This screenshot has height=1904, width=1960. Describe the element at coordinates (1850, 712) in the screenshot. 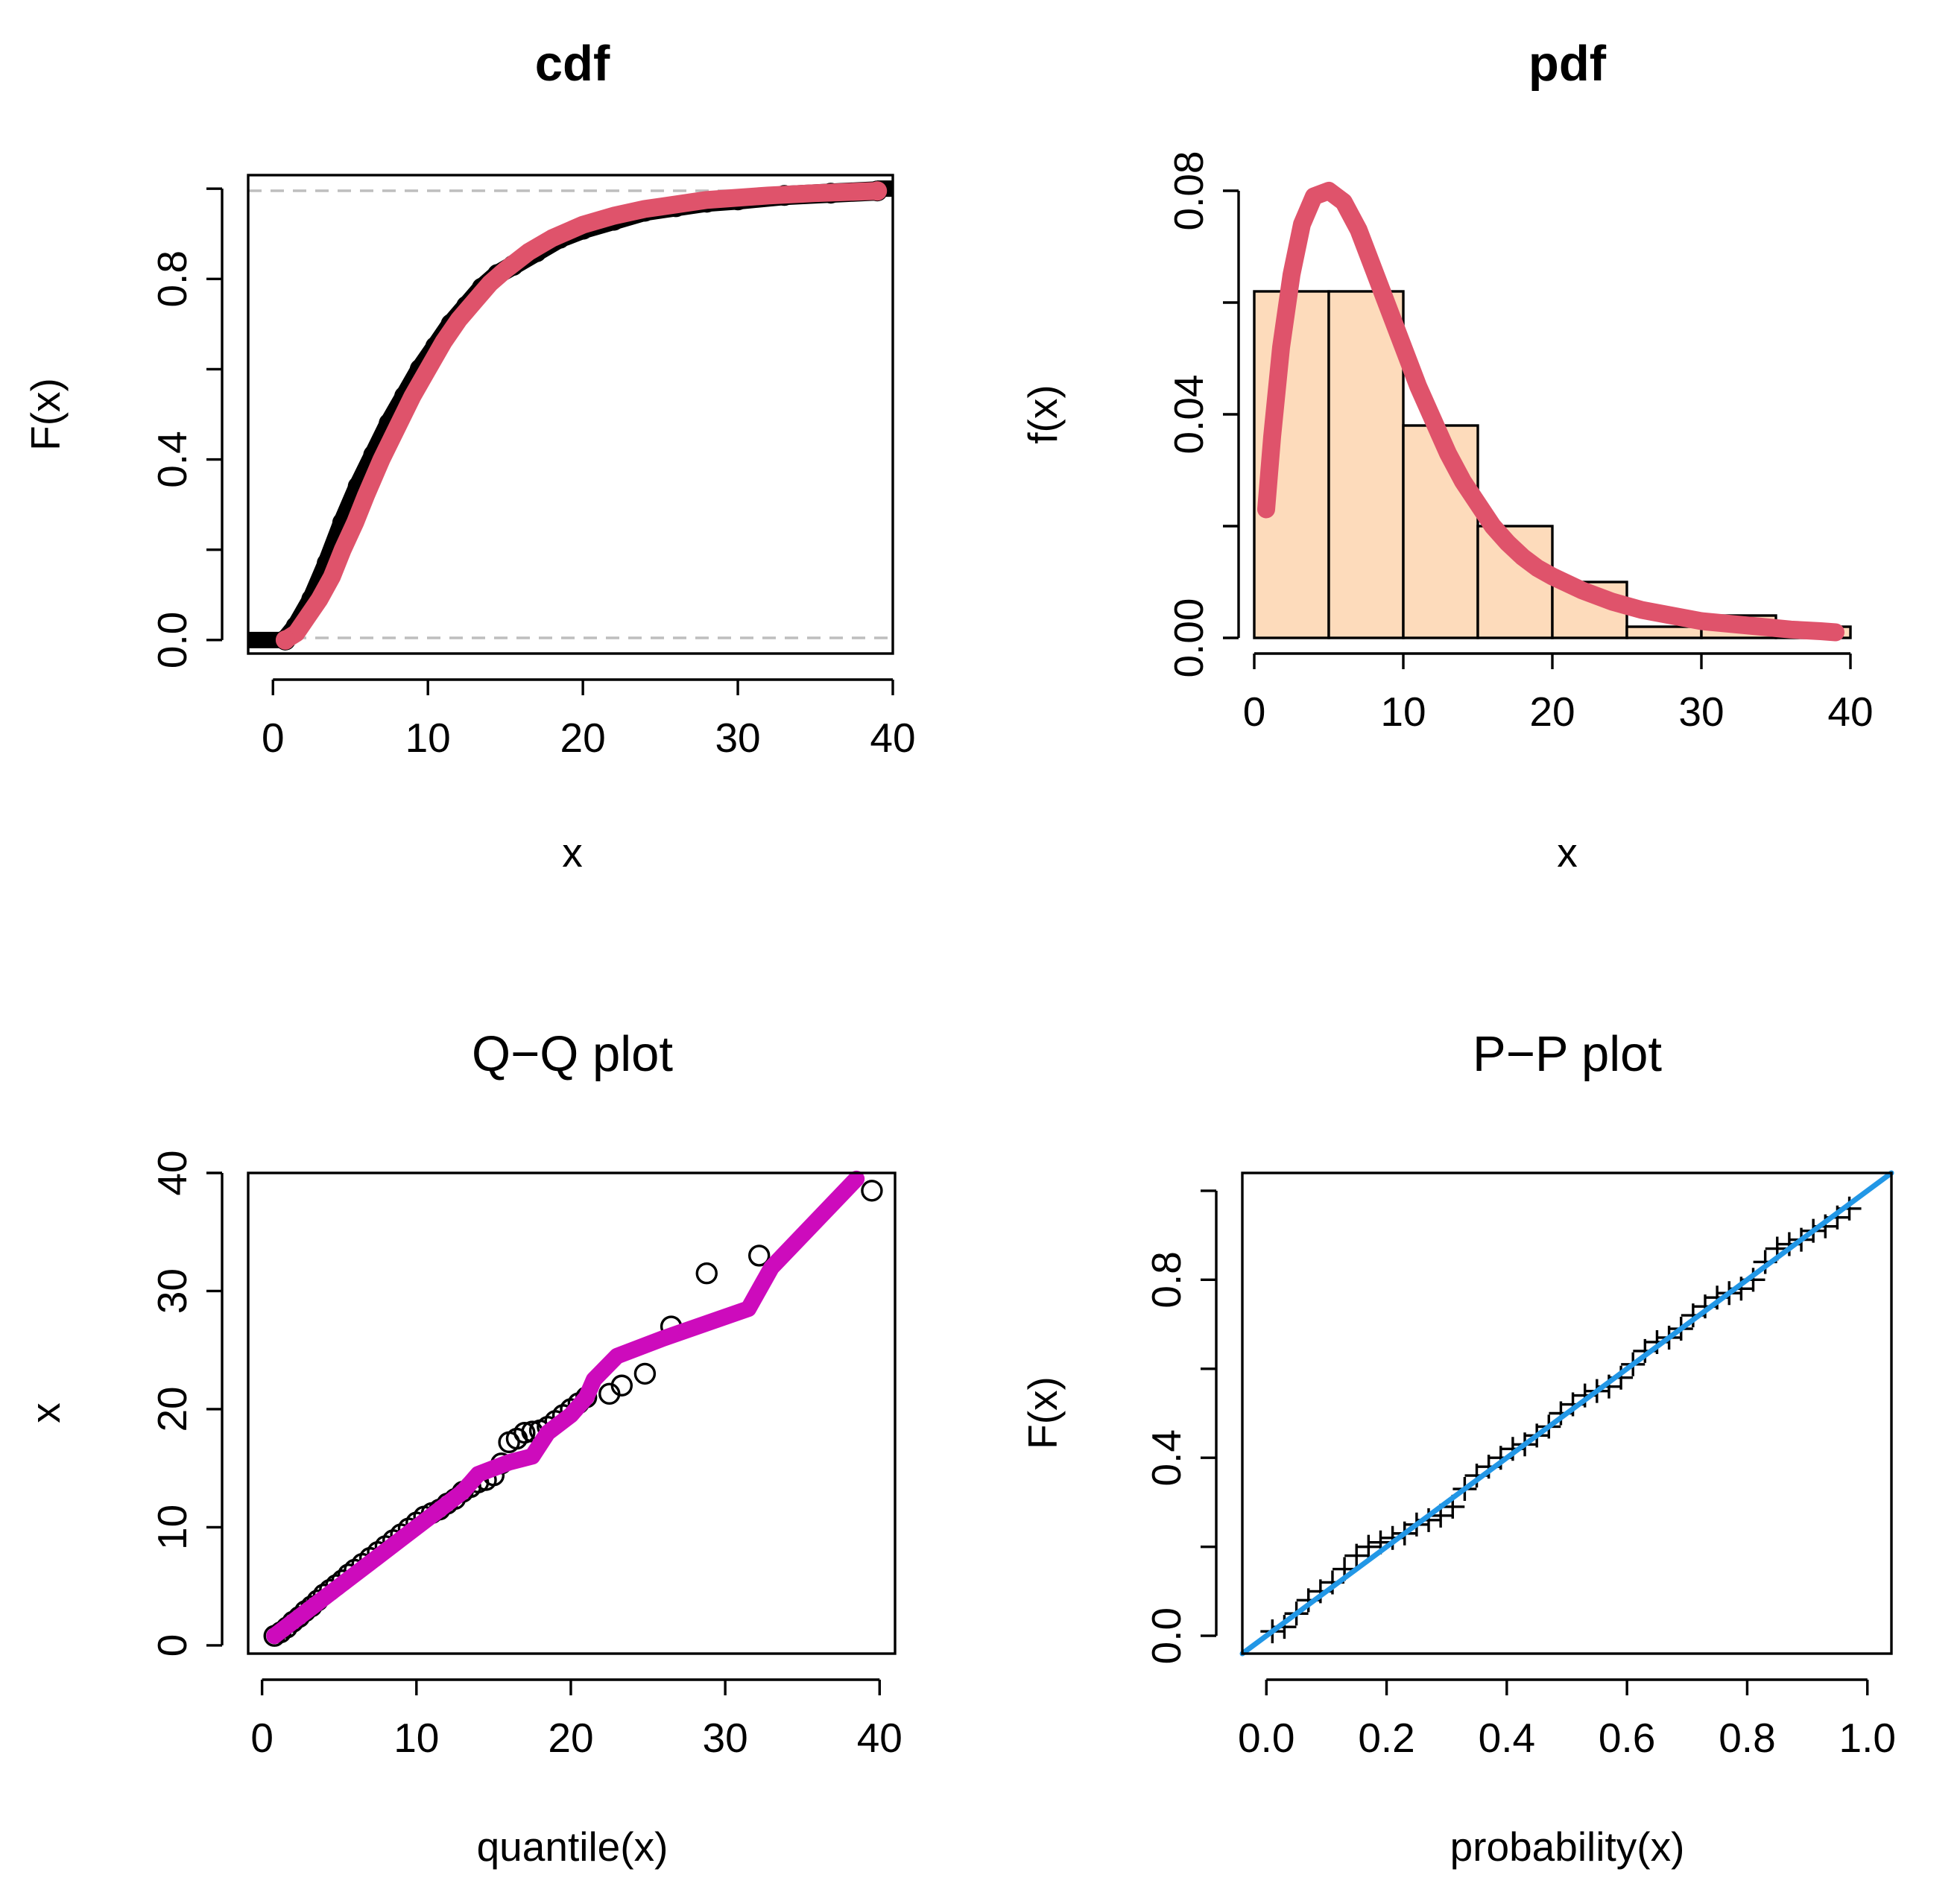

I see `pdf-x-tick-label: 40` at that location.